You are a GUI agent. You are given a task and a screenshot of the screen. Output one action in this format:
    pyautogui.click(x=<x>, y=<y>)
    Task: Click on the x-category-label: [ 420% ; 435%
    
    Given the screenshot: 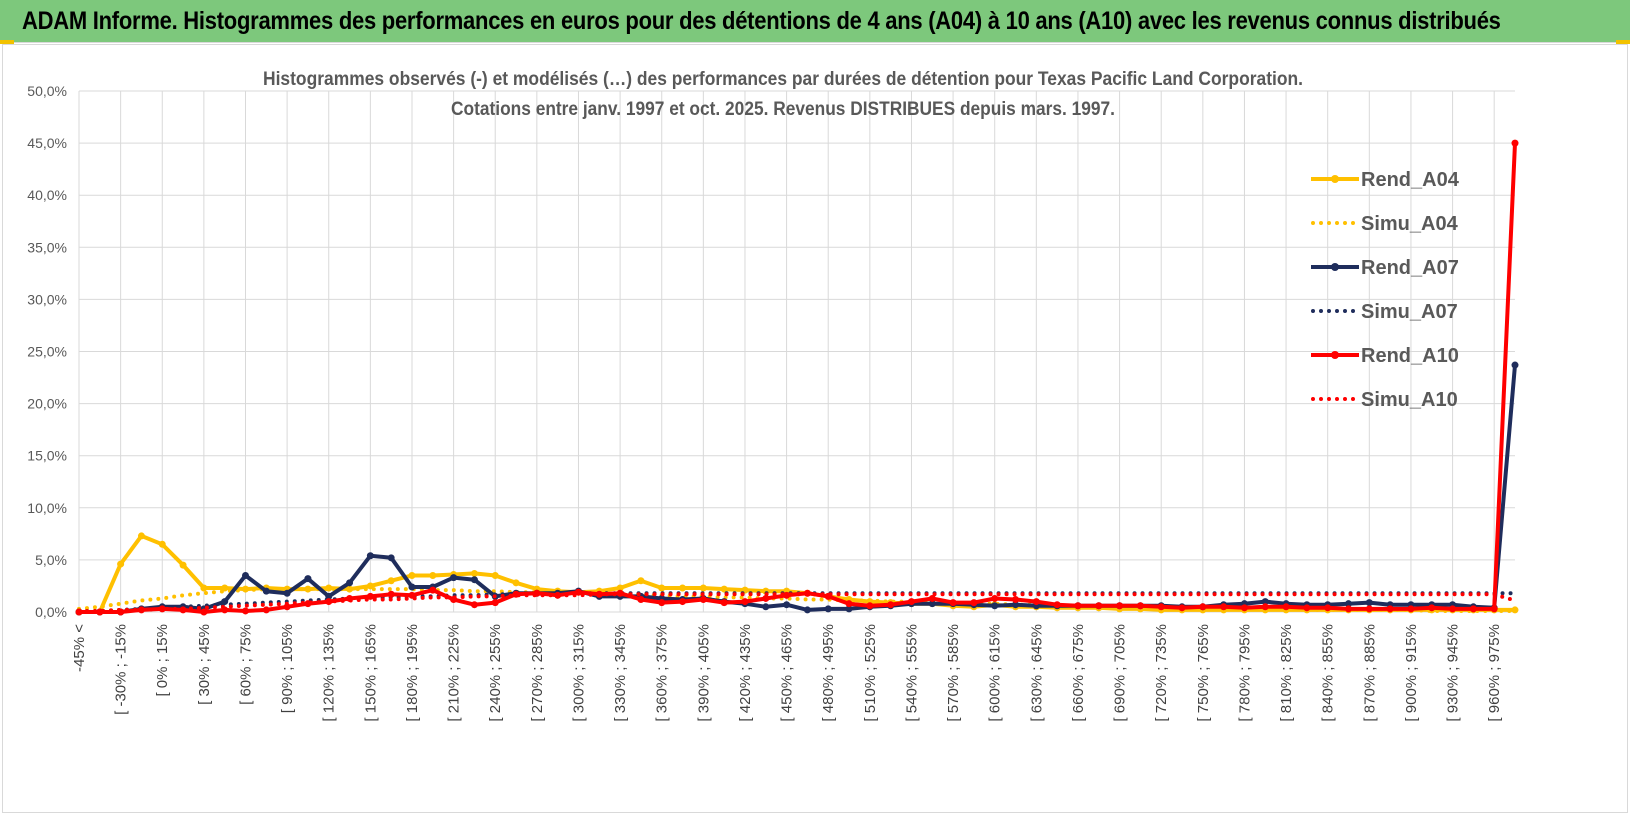 What is the action you would take?
    pyautogui.click(x=745, y=673)
    